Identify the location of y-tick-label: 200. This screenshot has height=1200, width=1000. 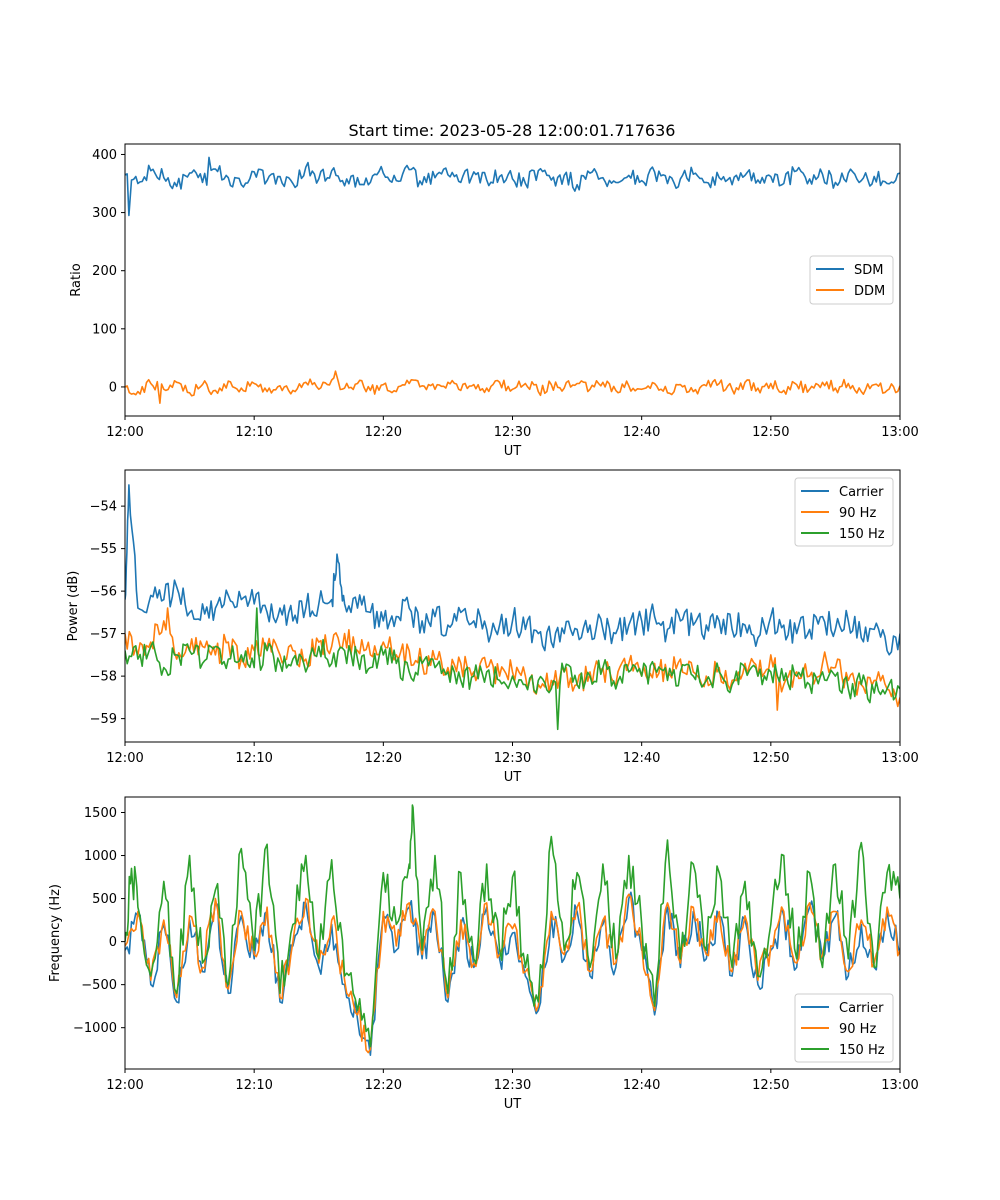
(104, 271).